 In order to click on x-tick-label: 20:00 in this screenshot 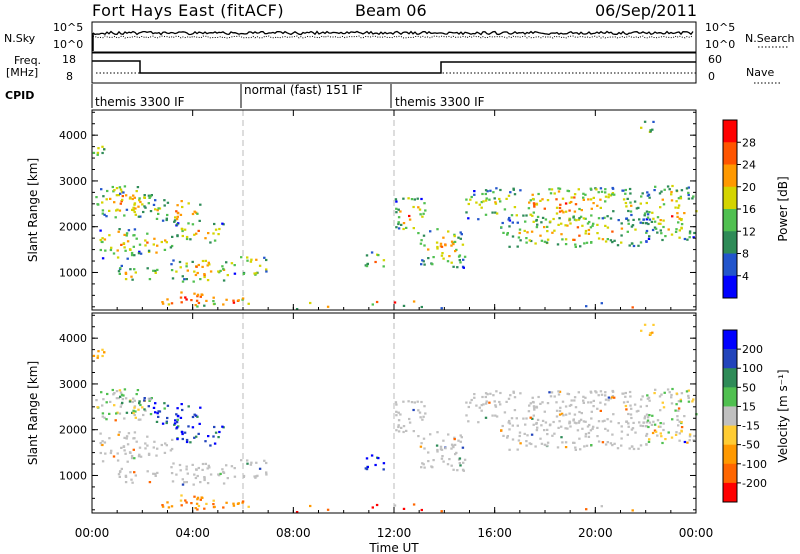, I will do `click(595, 533)`.